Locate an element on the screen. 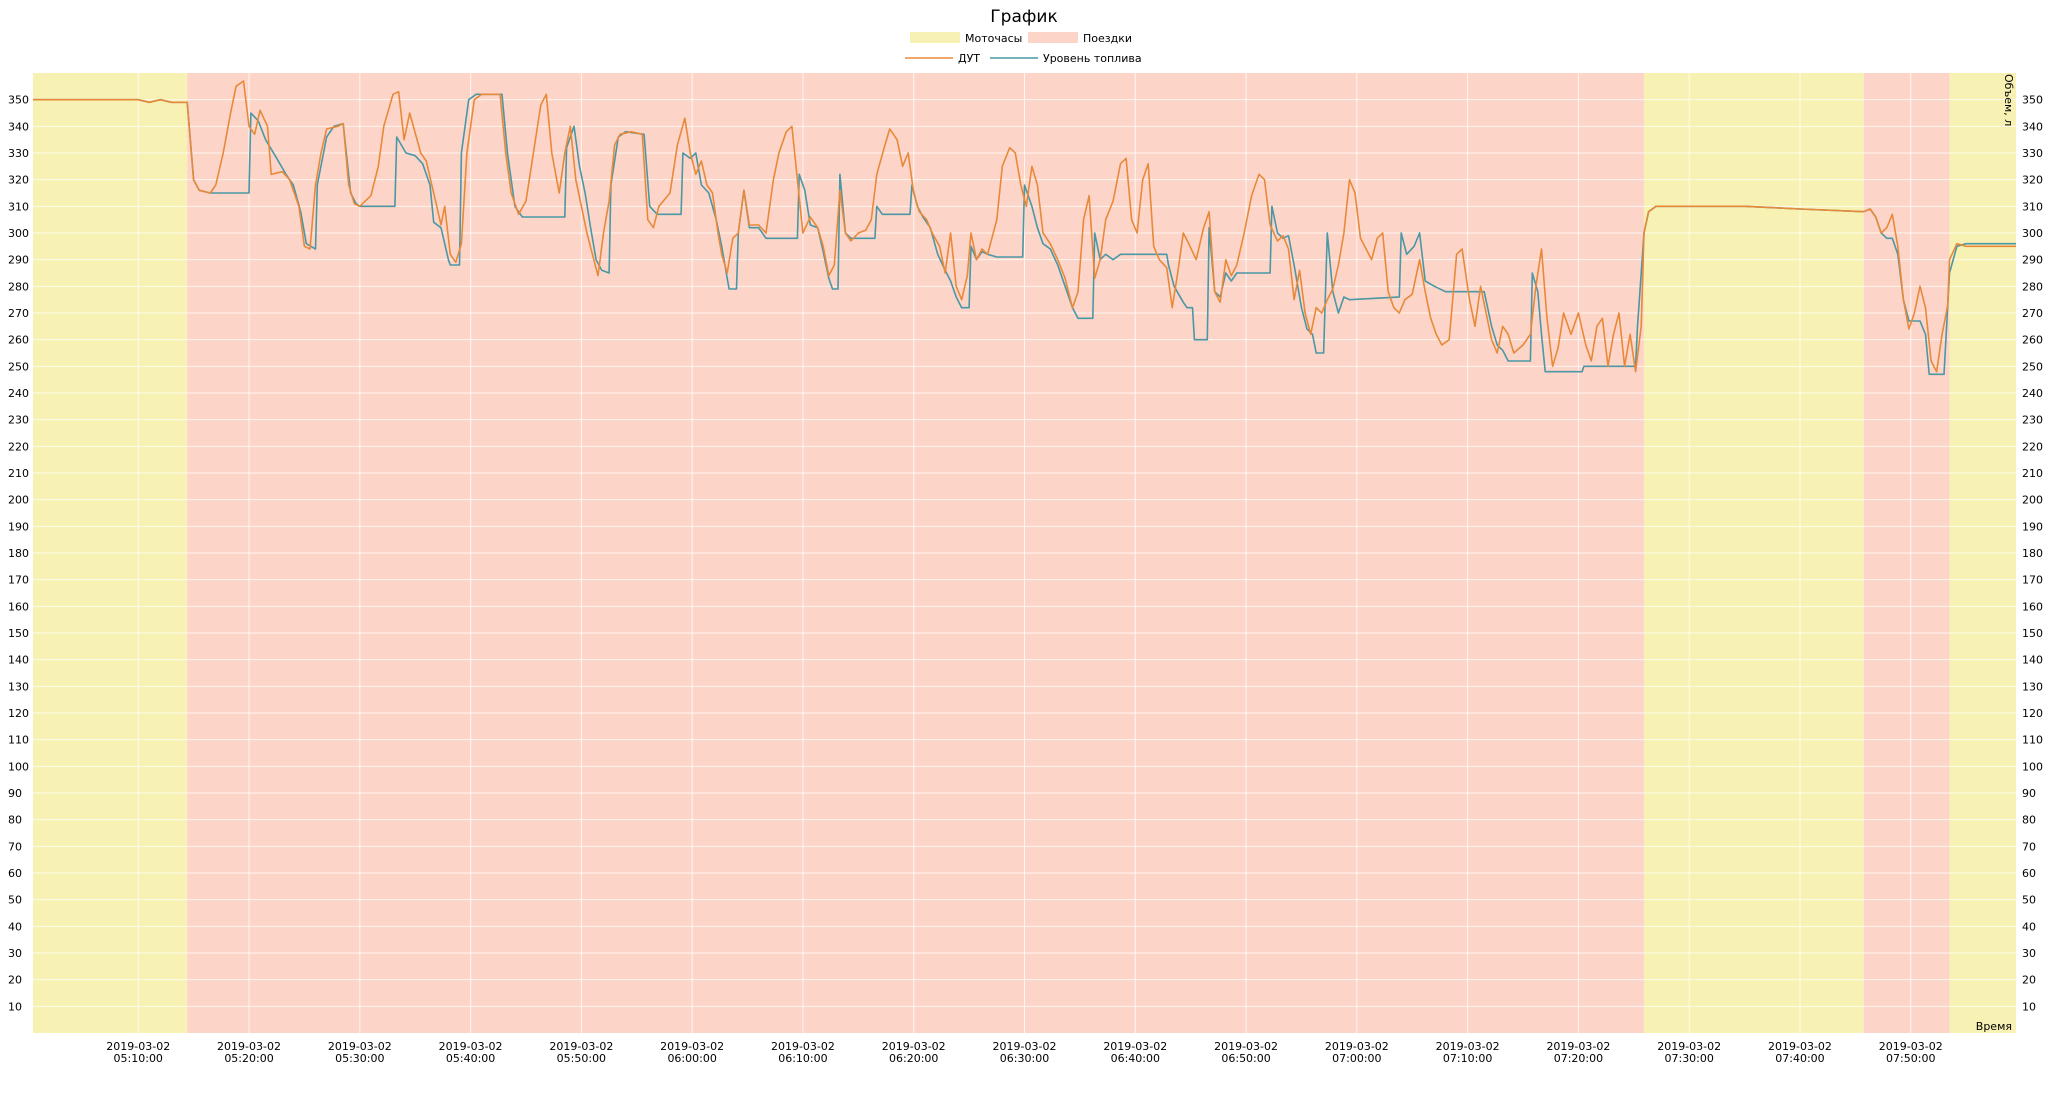  x-tick-time: 07:30:00 is located at coordinates (1688, 1058).